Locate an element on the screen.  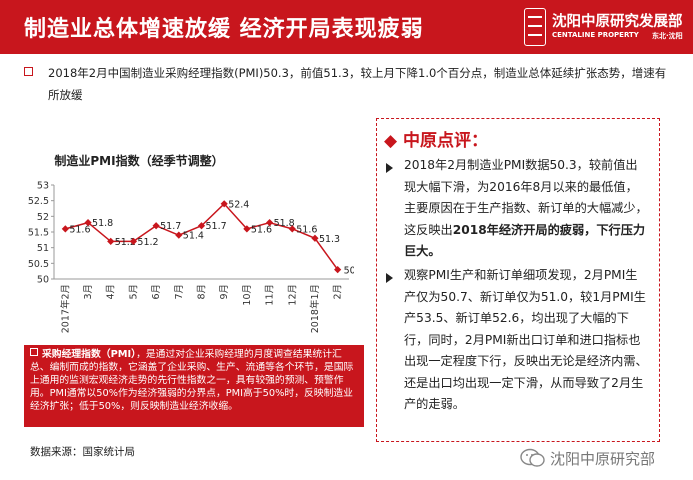
chart-title: 制造业PMI指数（经季节调整） is located at coordinates (138, 160).